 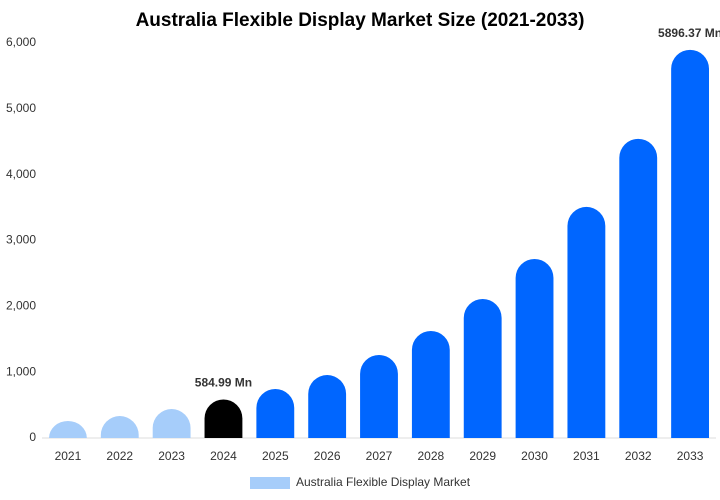 What do you see at coordinates (690, 456) in the screenshot?
I see `x-tick-label: 2033` at bounding box center [690, 456].